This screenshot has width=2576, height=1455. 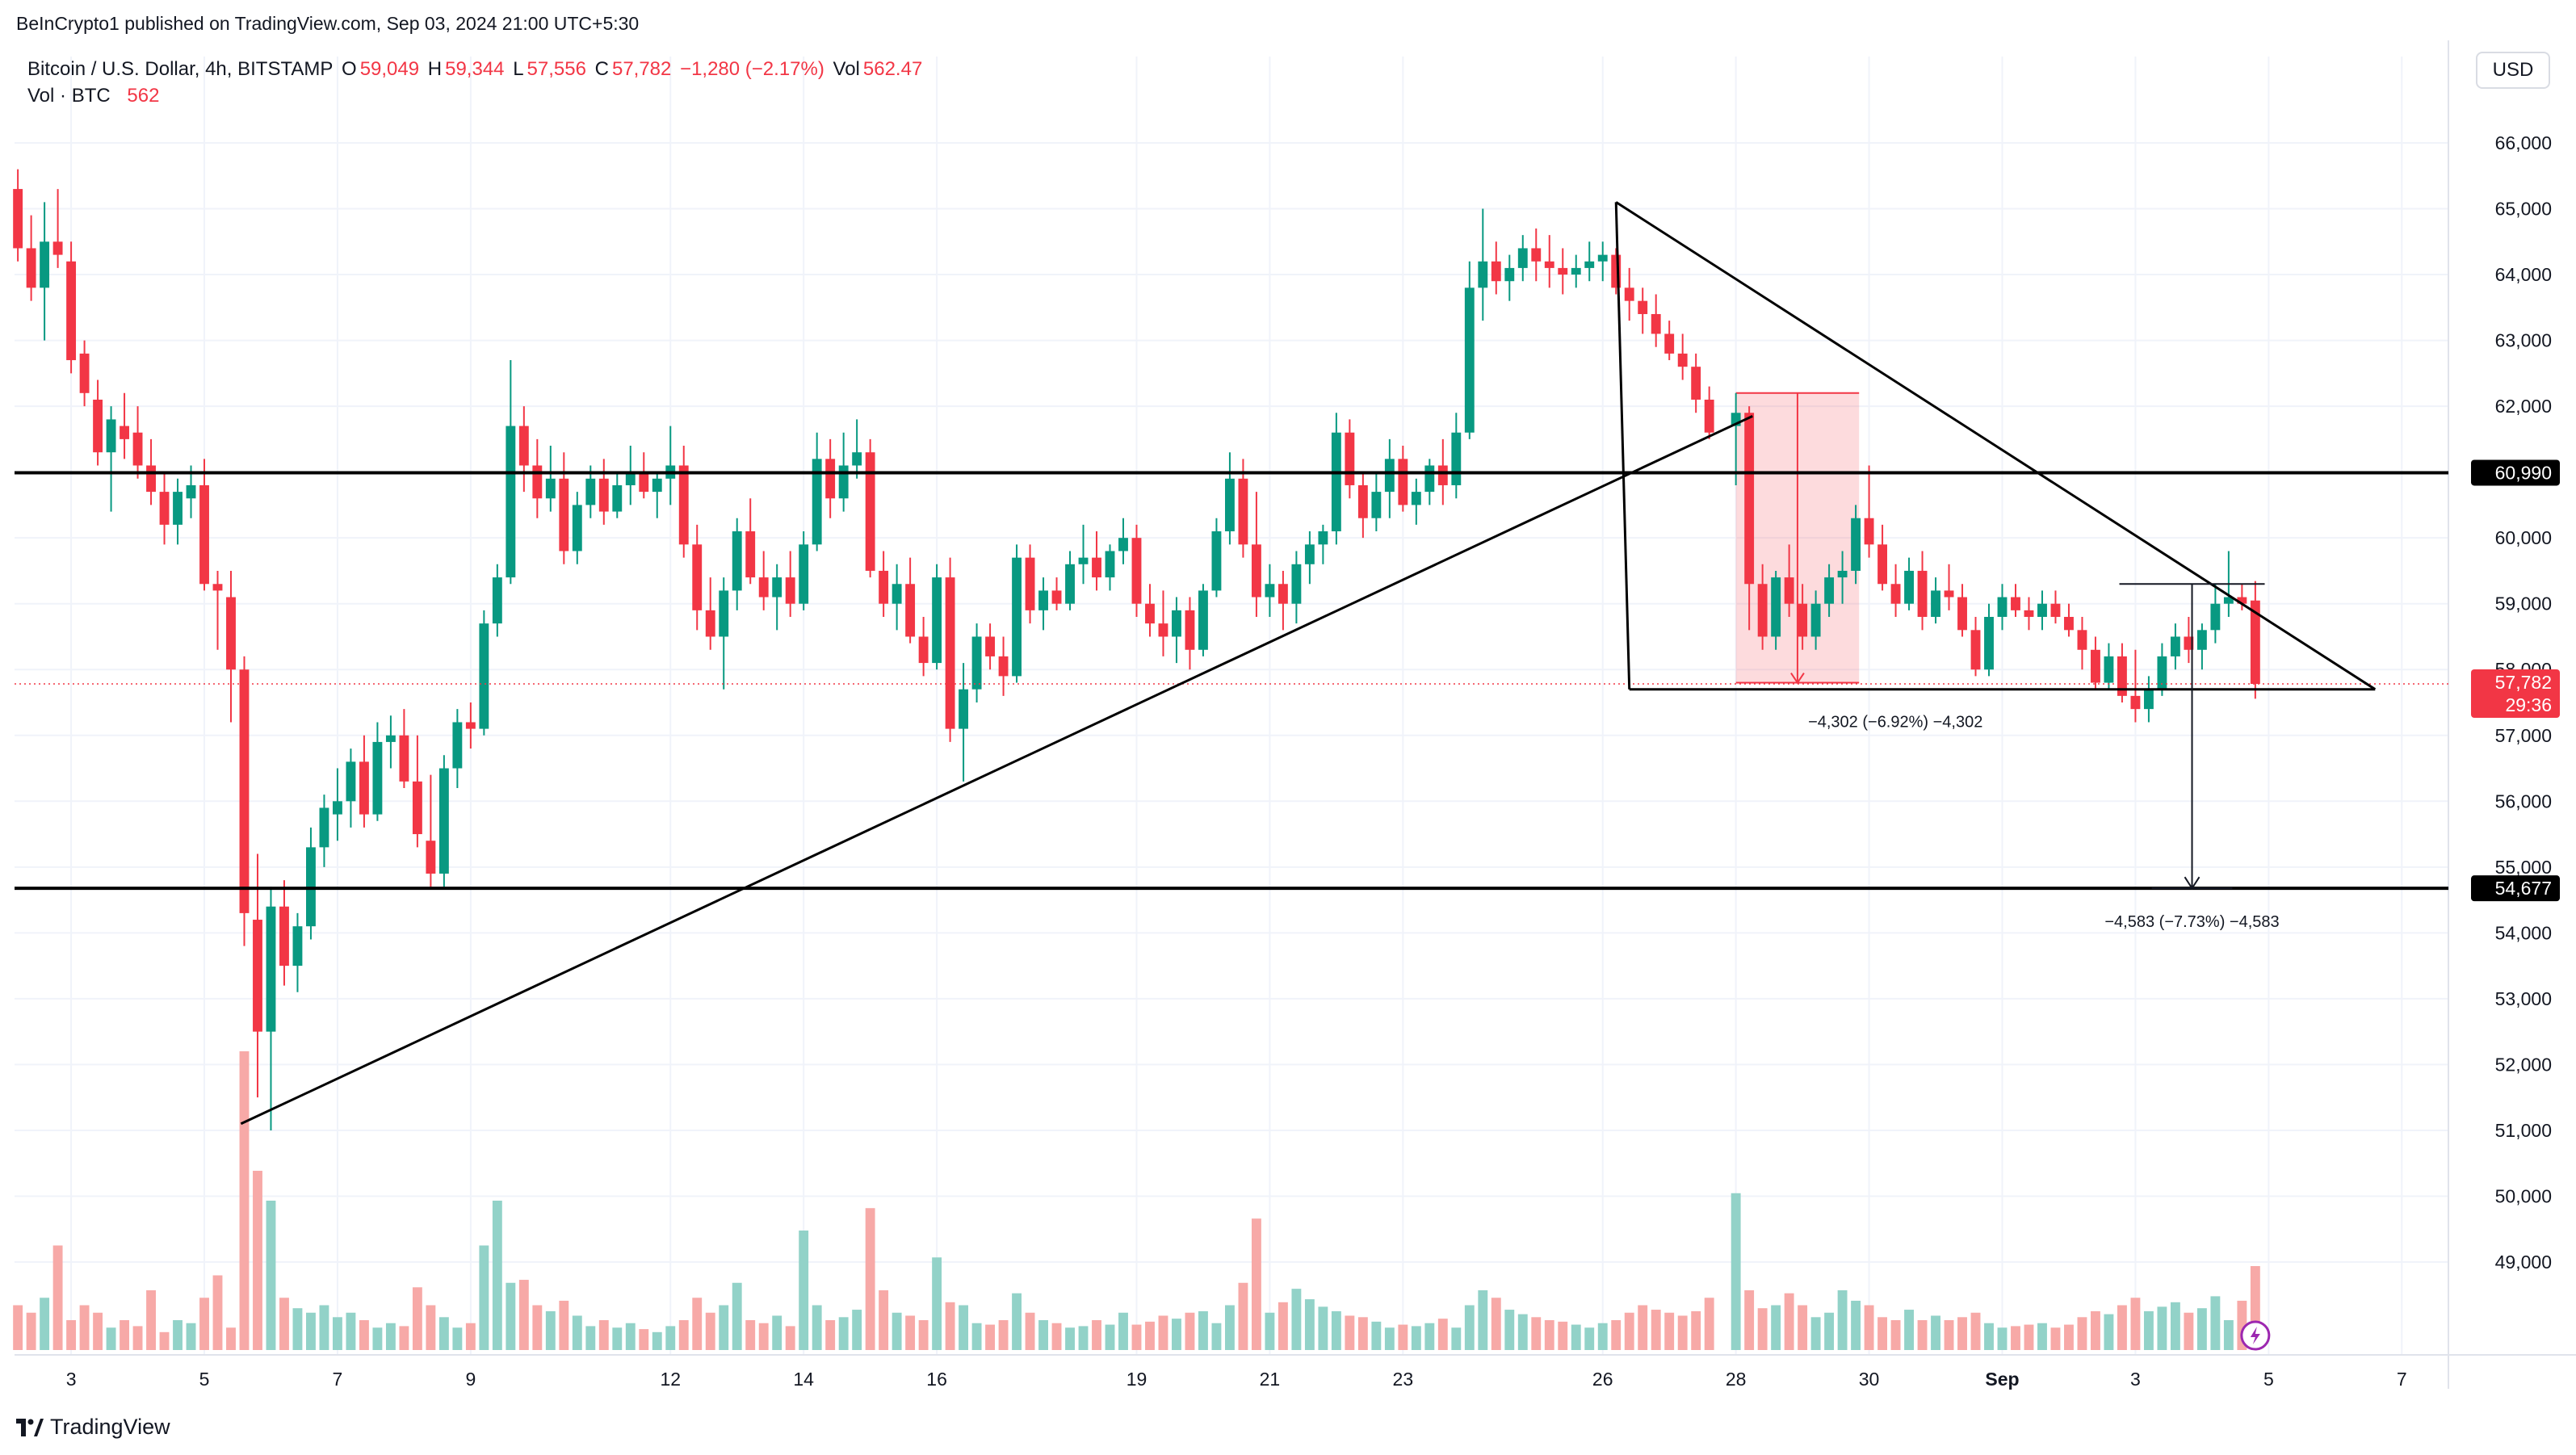 What do you see at coordinates (94, 96) in the screenshot?
I see `volume-header: Vol · BTC 562` at bounding box center [94, 96].